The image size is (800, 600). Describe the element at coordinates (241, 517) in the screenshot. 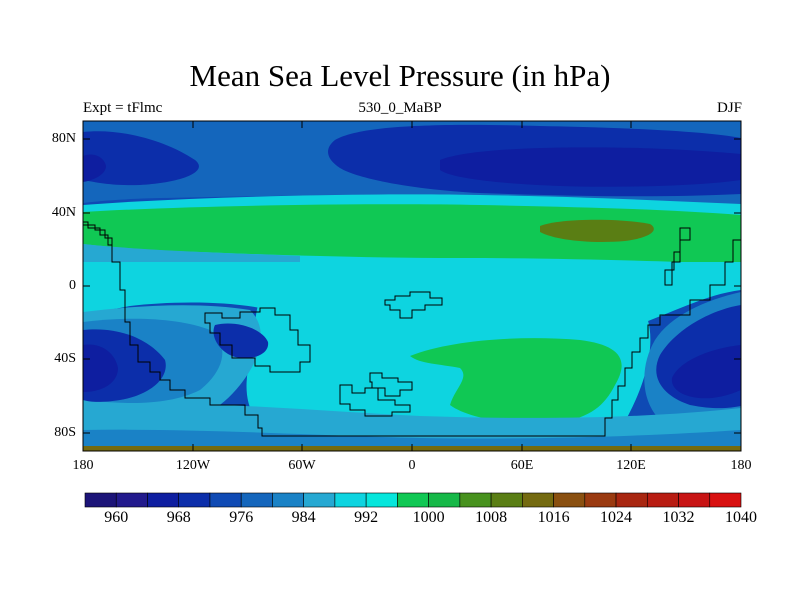

I see `colorbar-label: 976` at that location.